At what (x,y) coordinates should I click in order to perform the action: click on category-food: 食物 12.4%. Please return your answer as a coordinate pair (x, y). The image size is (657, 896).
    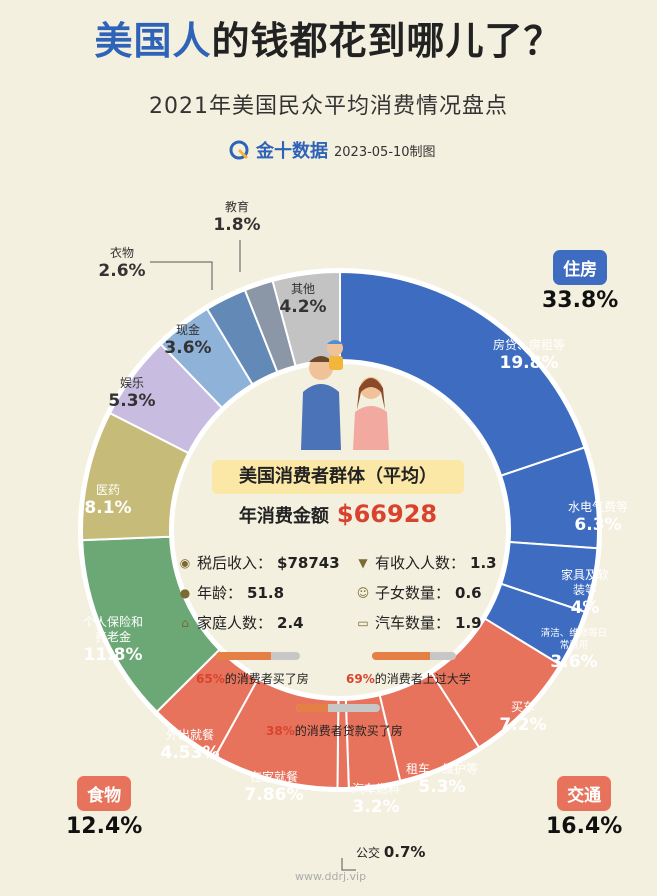
    Looking at the image, I should click on (104, 807).